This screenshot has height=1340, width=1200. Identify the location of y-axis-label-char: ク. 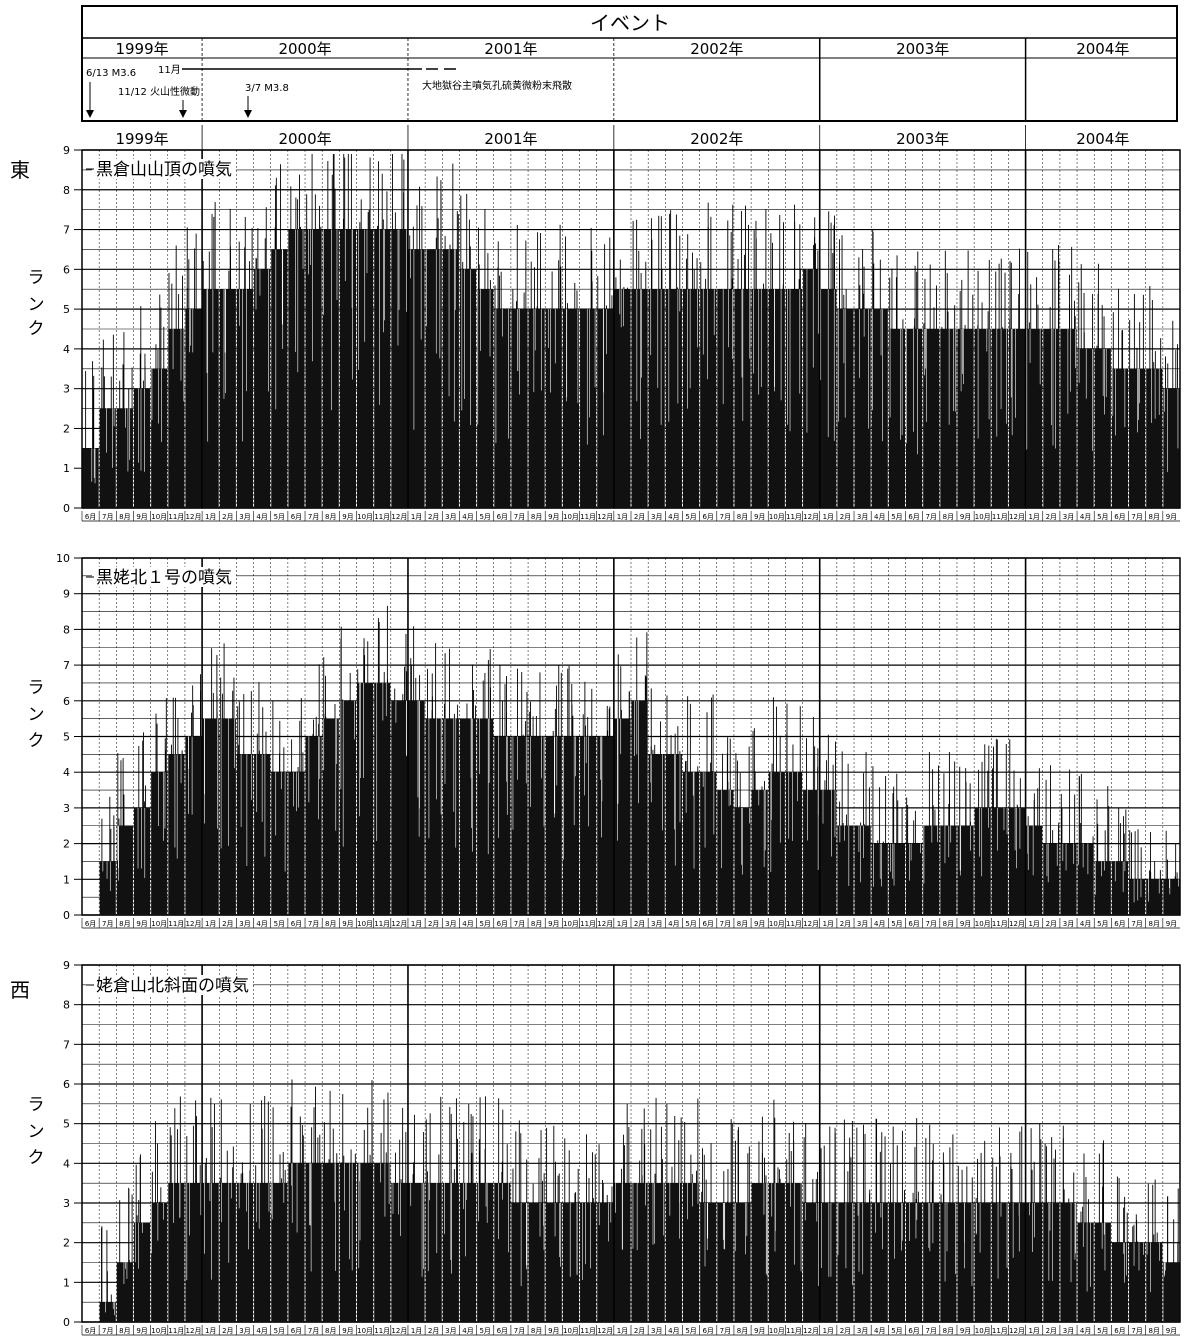
(36, 1158).